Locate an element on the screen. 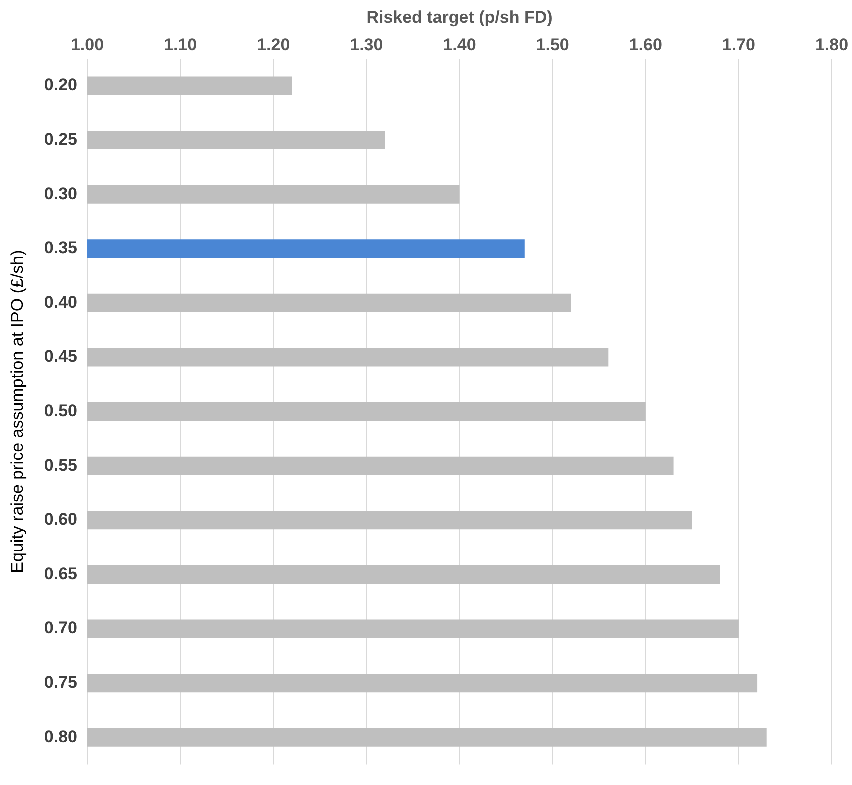  y-tick-label: 0.80 is located at coordinates (61, 736).